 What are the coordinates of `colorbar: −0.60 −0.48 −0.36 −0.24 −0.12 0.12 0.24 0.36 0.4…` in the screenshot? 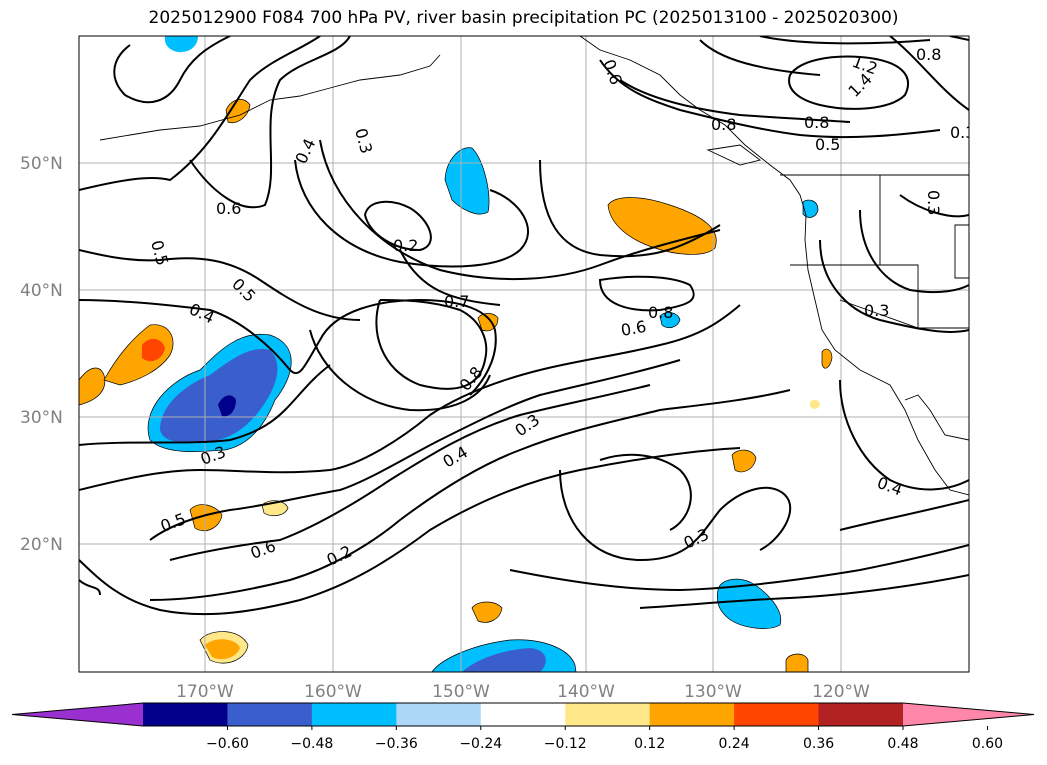 It's located at (523, 727).